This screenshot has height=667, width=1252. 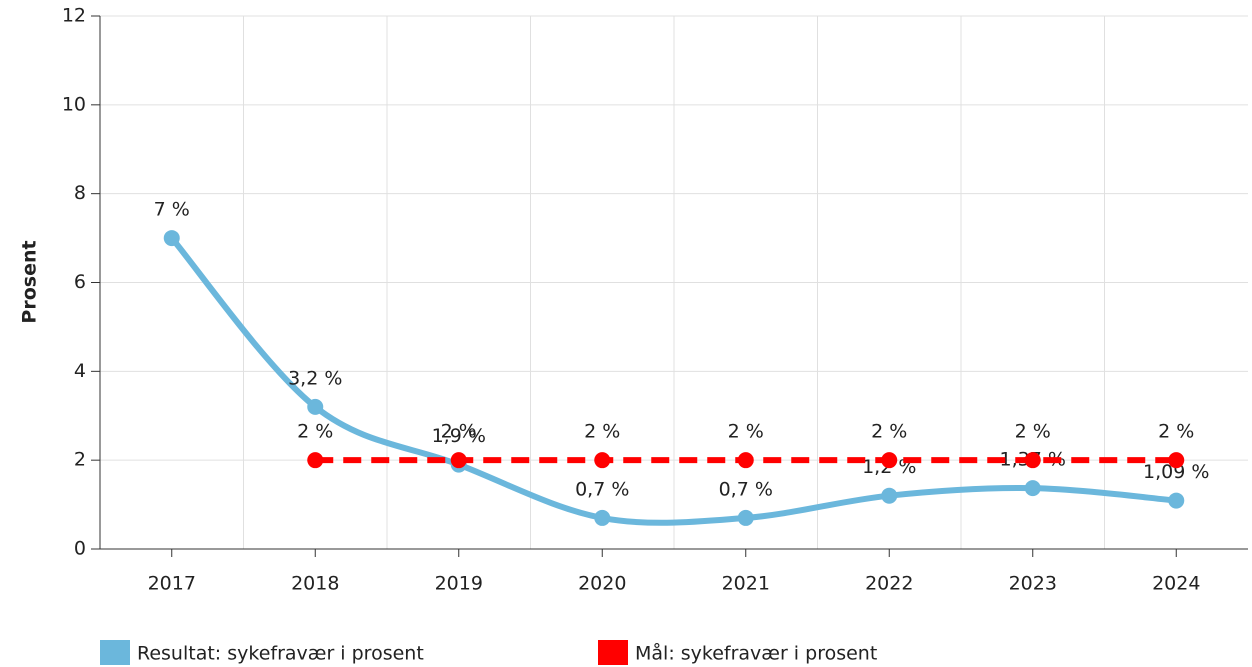 What do you see at coordinates (80, 460) in the screenshot?
I see `y-tick-label: 2` at bounding box center [80, 460].